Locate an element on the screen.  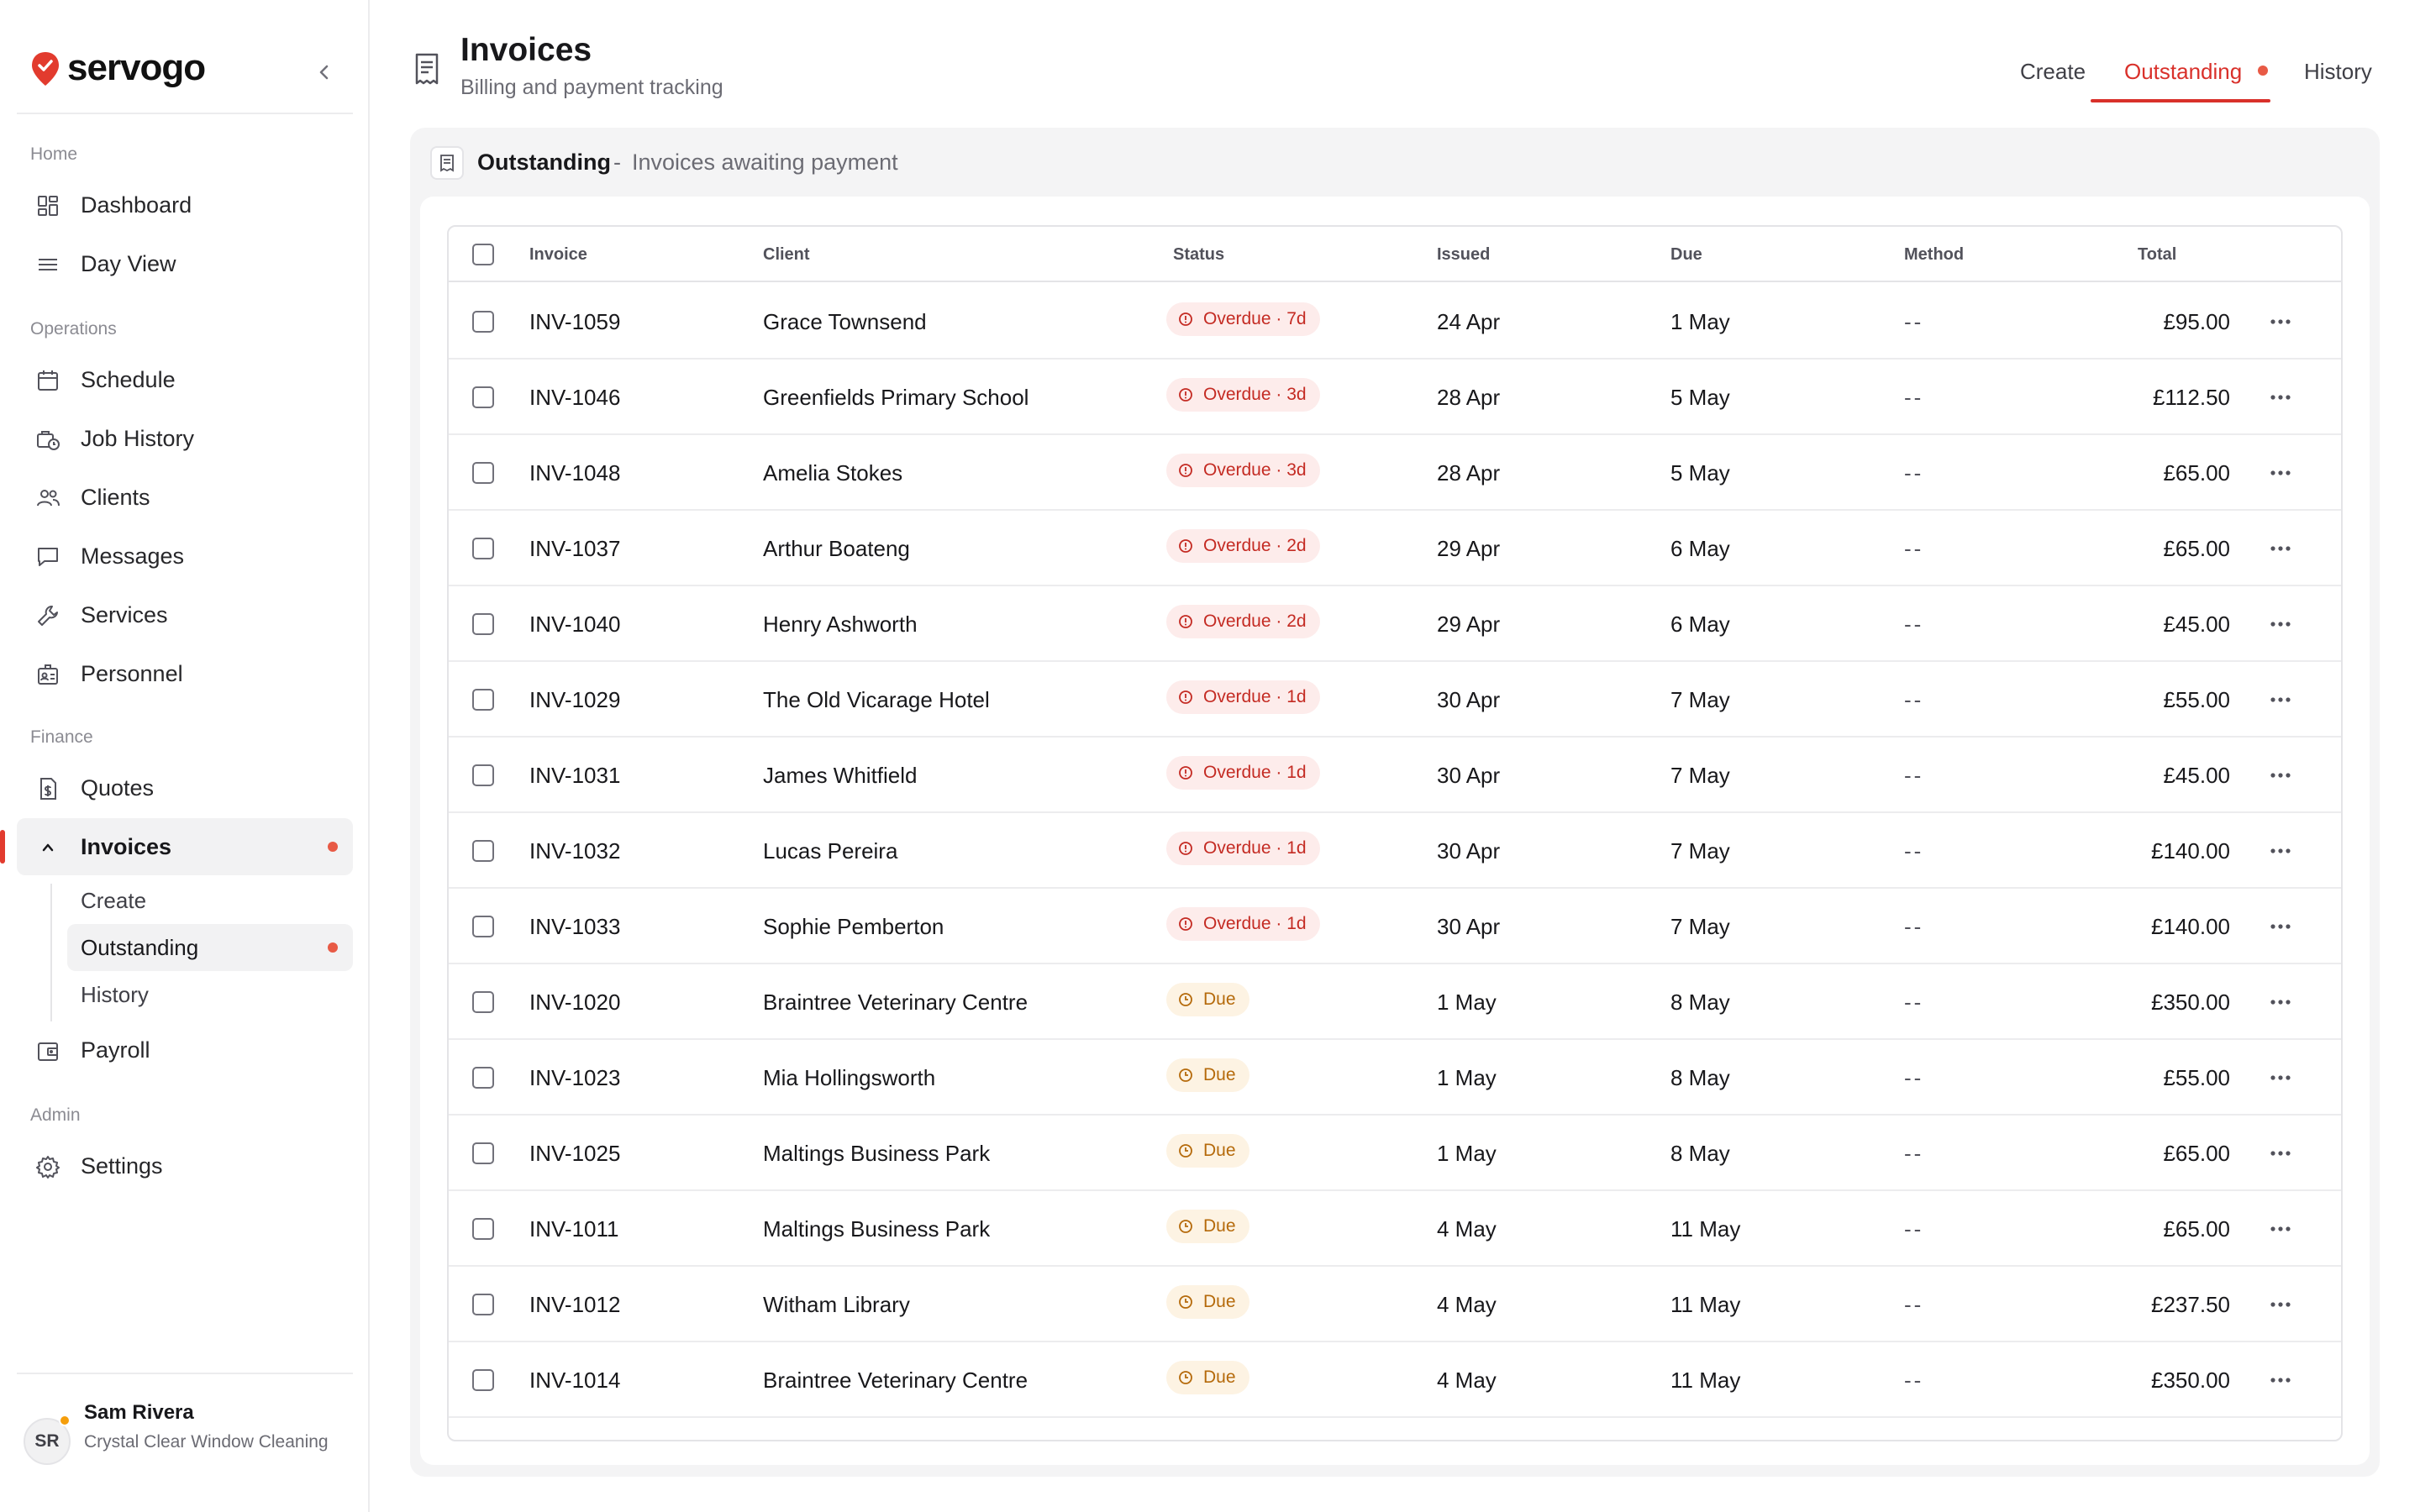
invoice-number: INV-1046 is located at coordinates (575, 397).